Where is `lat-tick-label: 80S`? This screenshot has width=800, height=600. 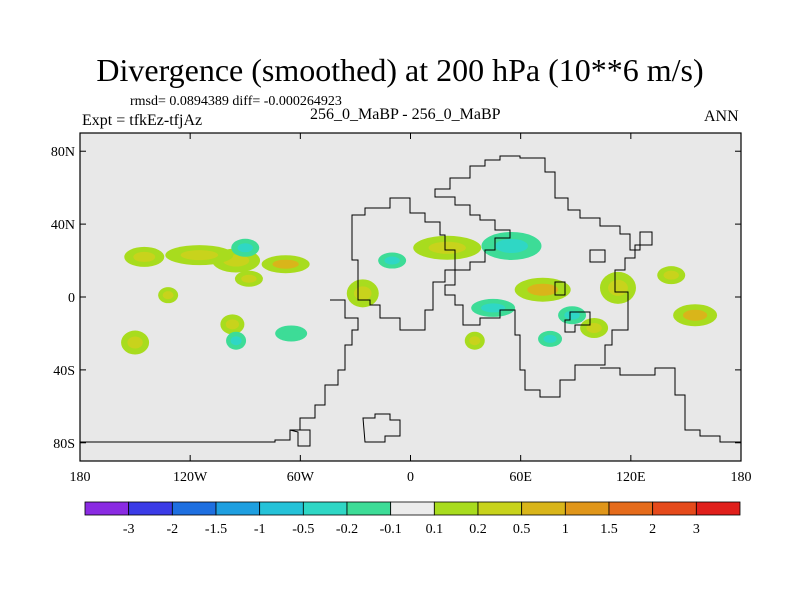 lat-tick-label: 80S is located at coordinates (64, 444).